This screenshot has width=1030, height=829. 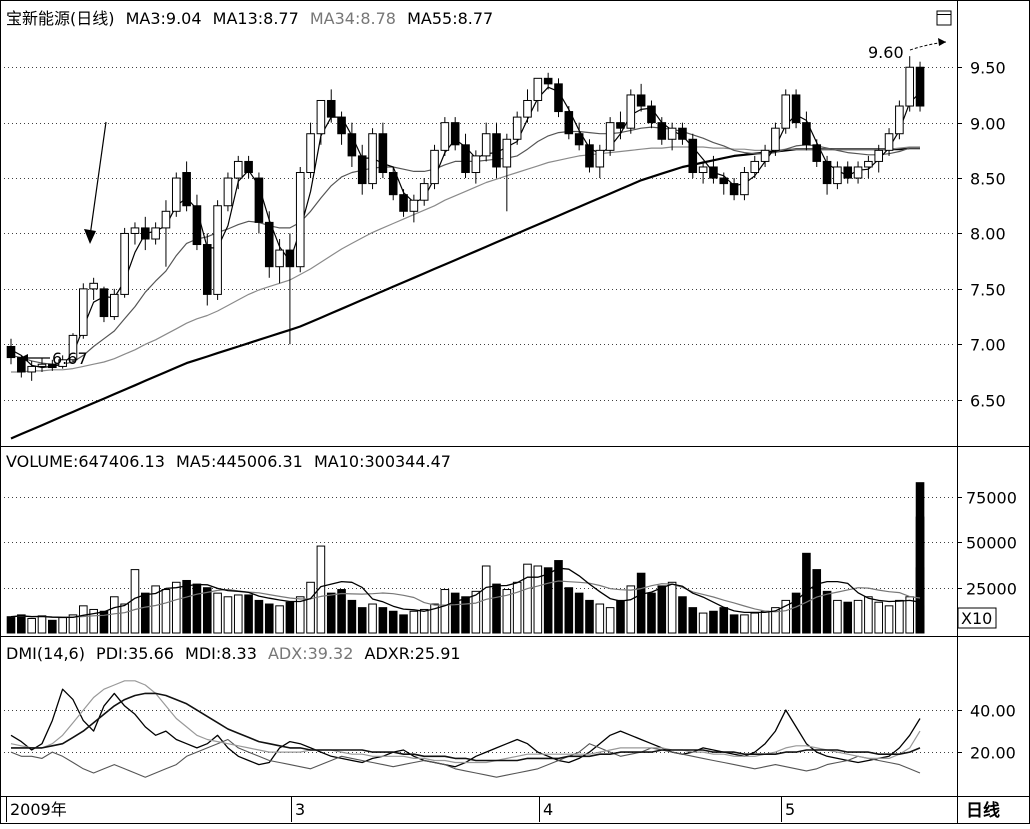 What do you see at coordinates (164, 18) in the screenshot?
I see `ma3-label: MA3:9.04` at bounding box center [164, 18].